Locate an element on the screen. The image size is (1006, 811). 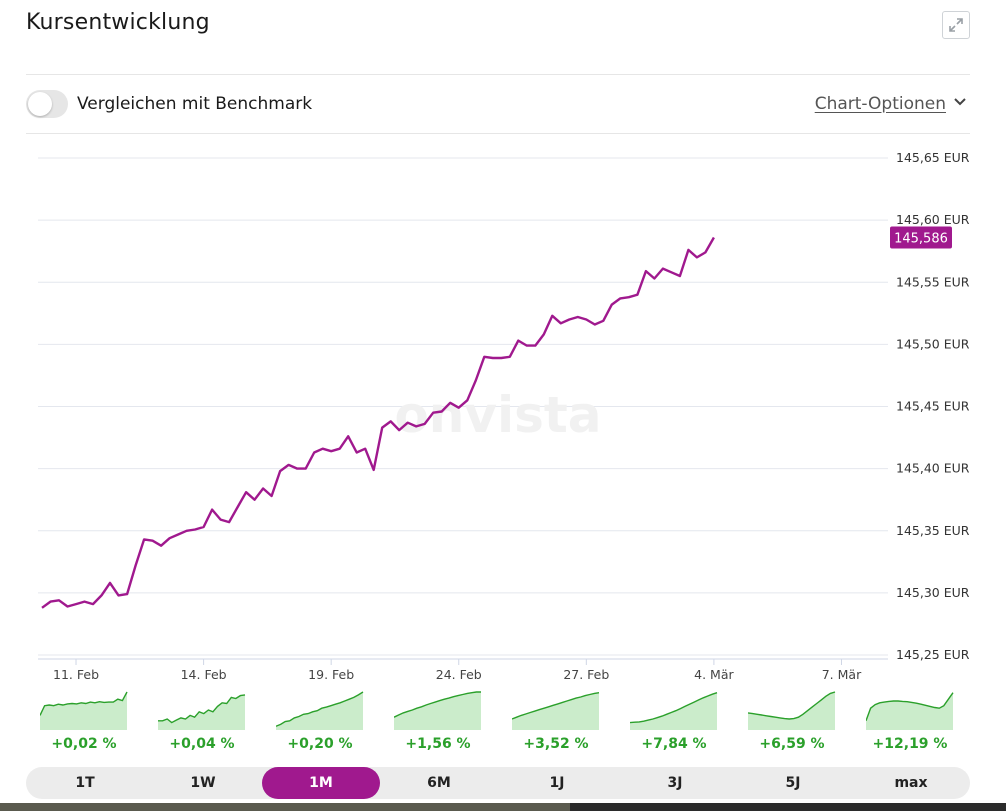
mini-chart: +0,20 % is located at coordinates (320, 723).